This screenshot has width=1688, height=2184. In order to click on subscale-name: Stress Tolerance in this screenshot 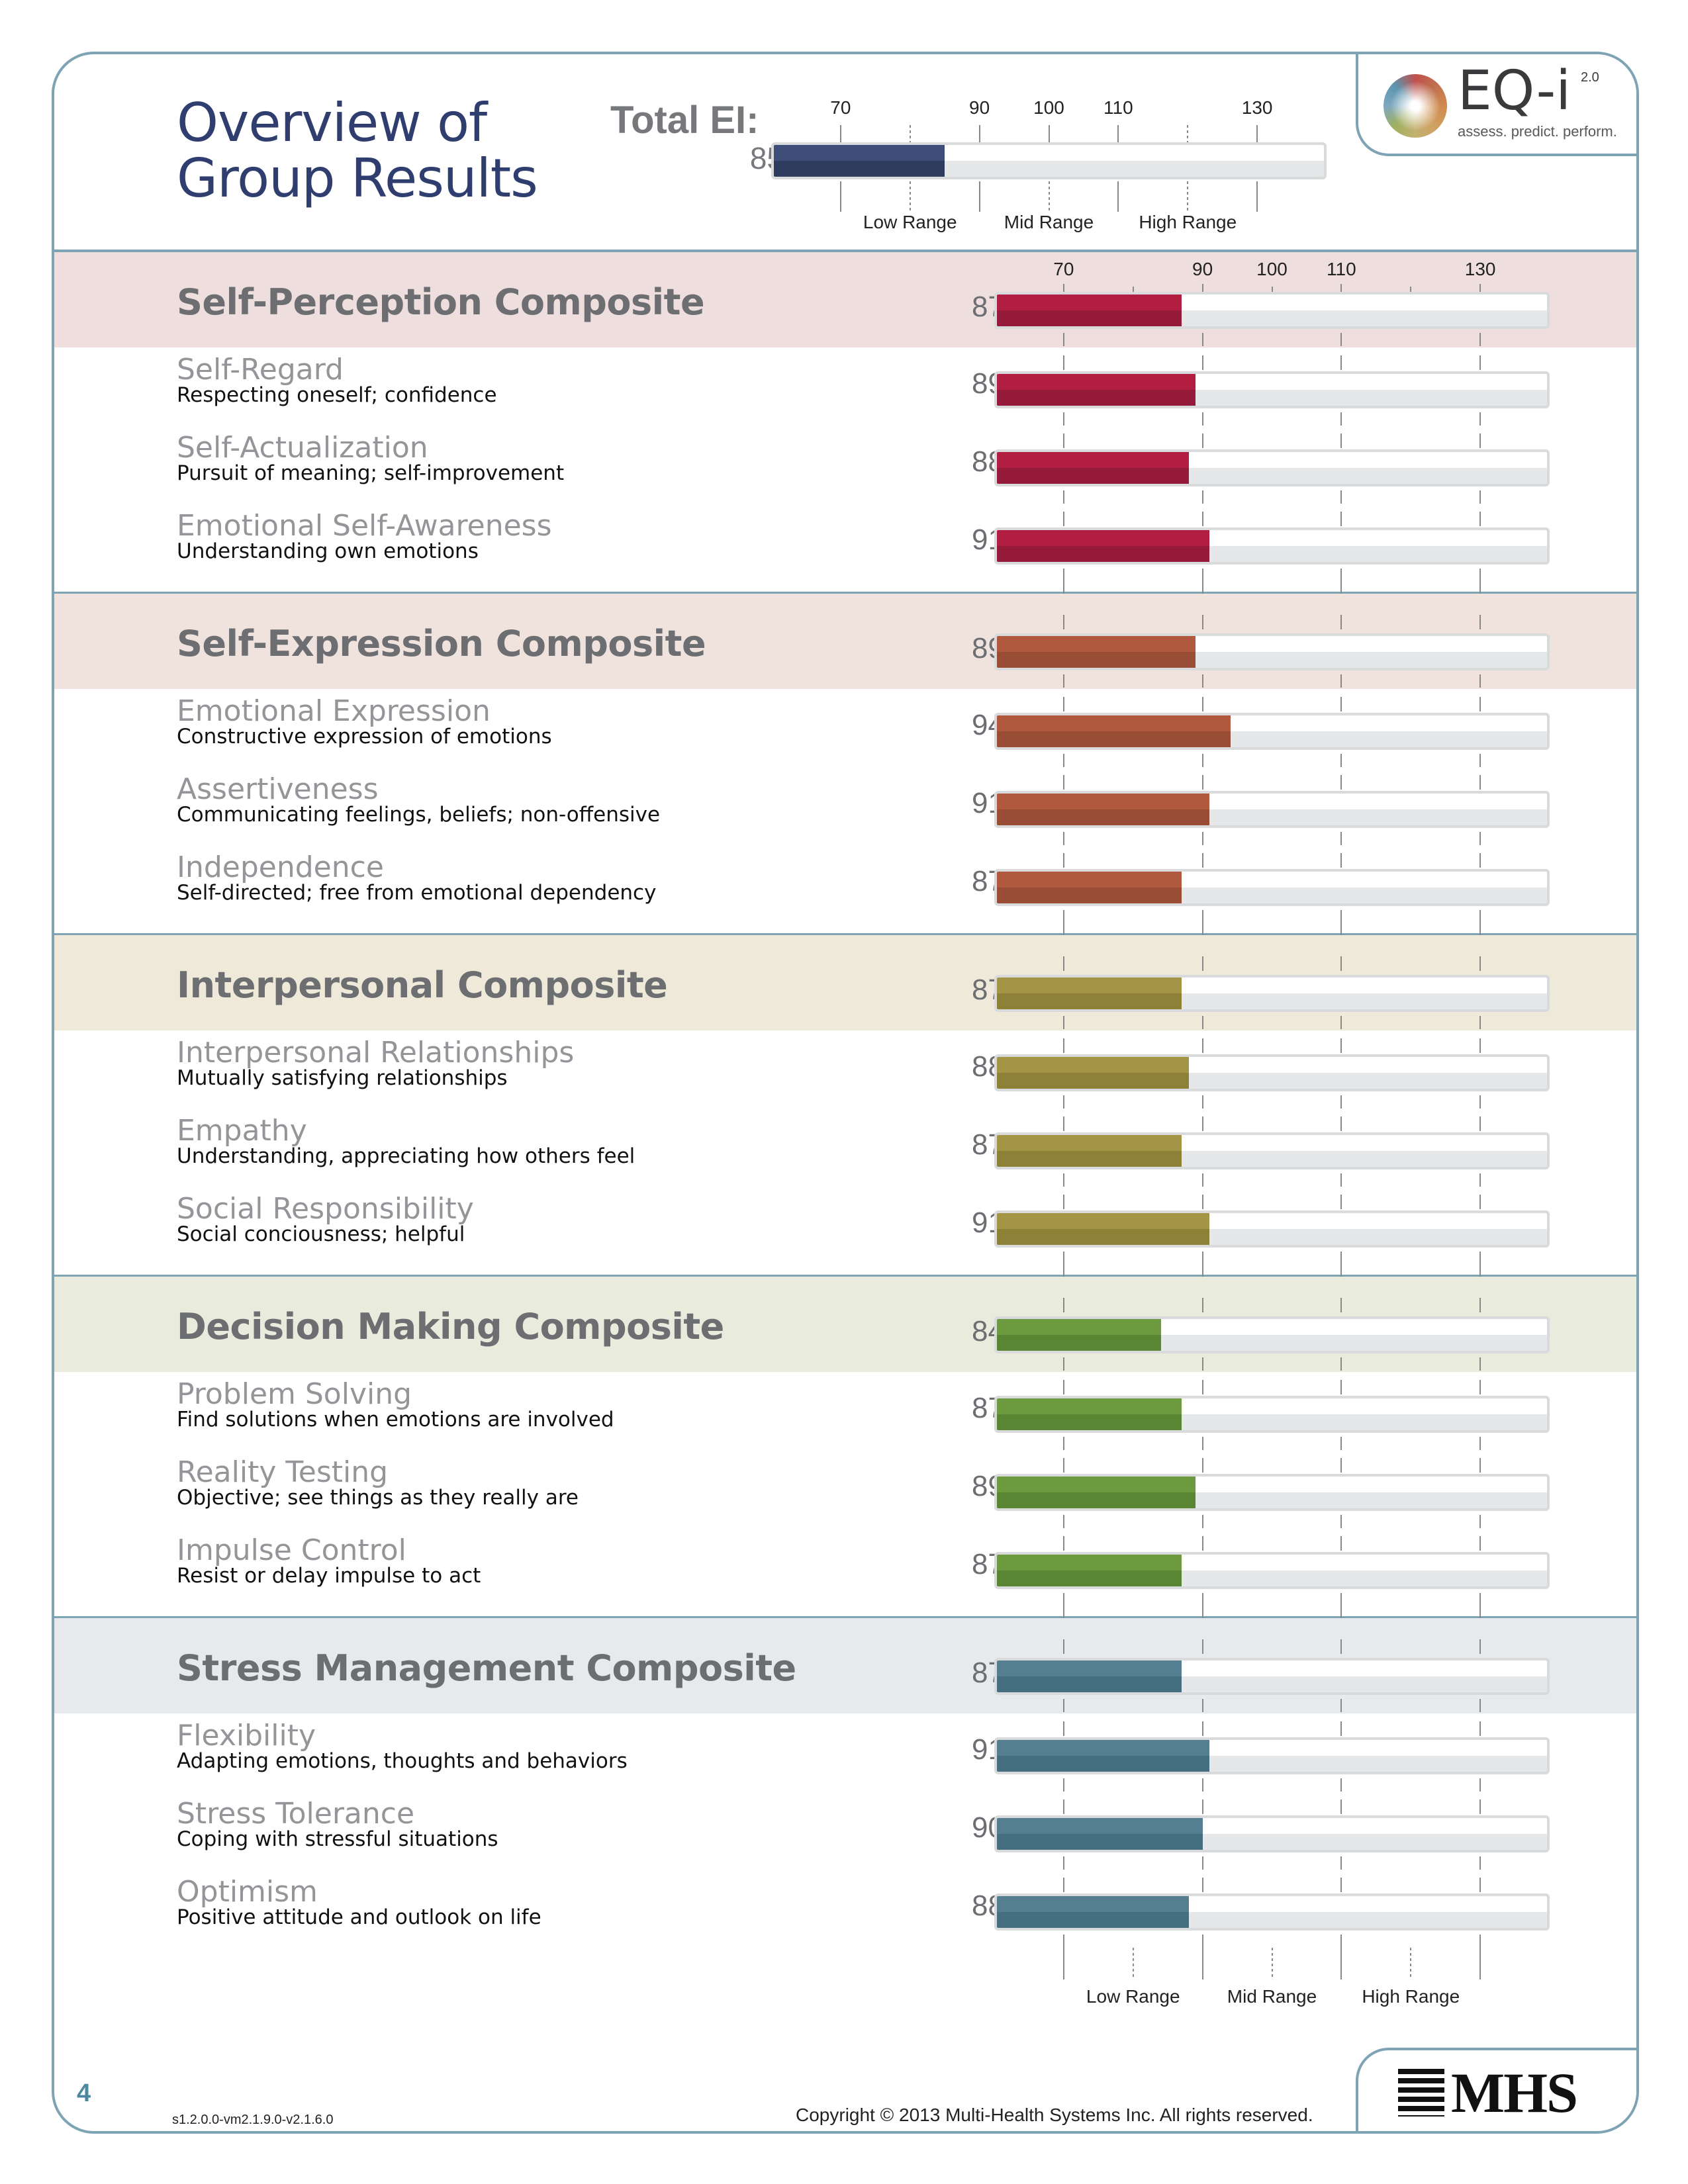, I will do `click(296, 1814)`.